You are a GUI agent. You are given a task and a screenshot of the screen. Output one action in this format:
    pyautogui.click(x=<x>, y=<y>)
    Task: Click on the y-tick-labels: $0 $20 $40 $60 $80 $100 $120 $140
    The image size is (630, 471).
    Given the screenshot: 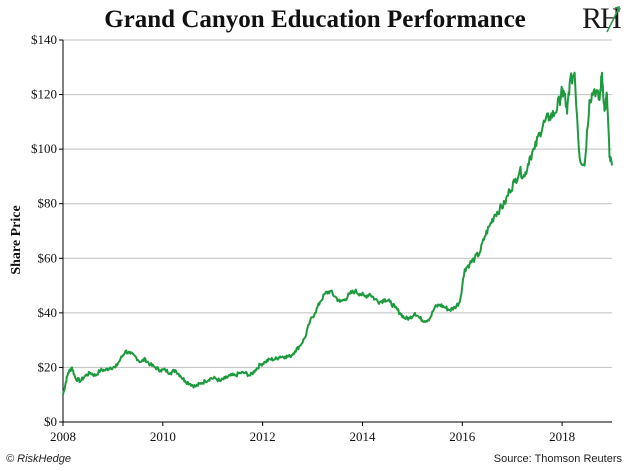 What is the action you would take?
    pyautogui.click(x=47, y=230)
    